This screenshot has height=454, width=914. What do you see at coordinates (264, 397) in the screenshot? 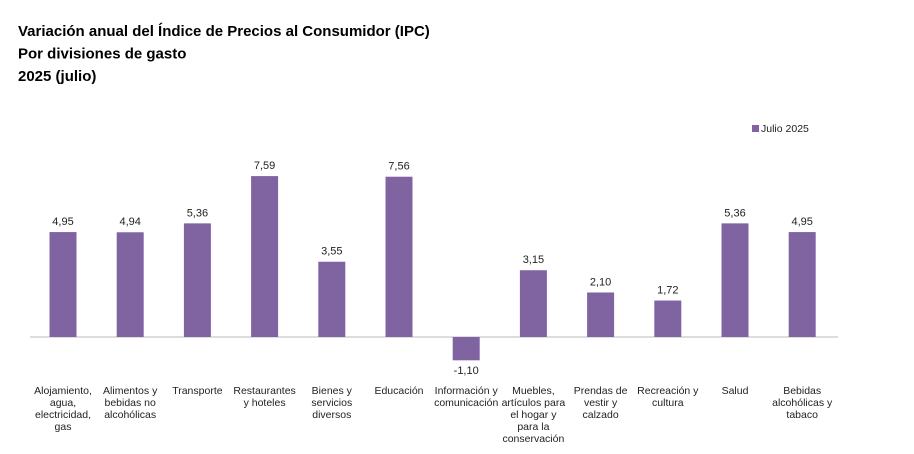
I see `x-tick-label: Restaurantes y hoteles` at bounding box center [264, 397].